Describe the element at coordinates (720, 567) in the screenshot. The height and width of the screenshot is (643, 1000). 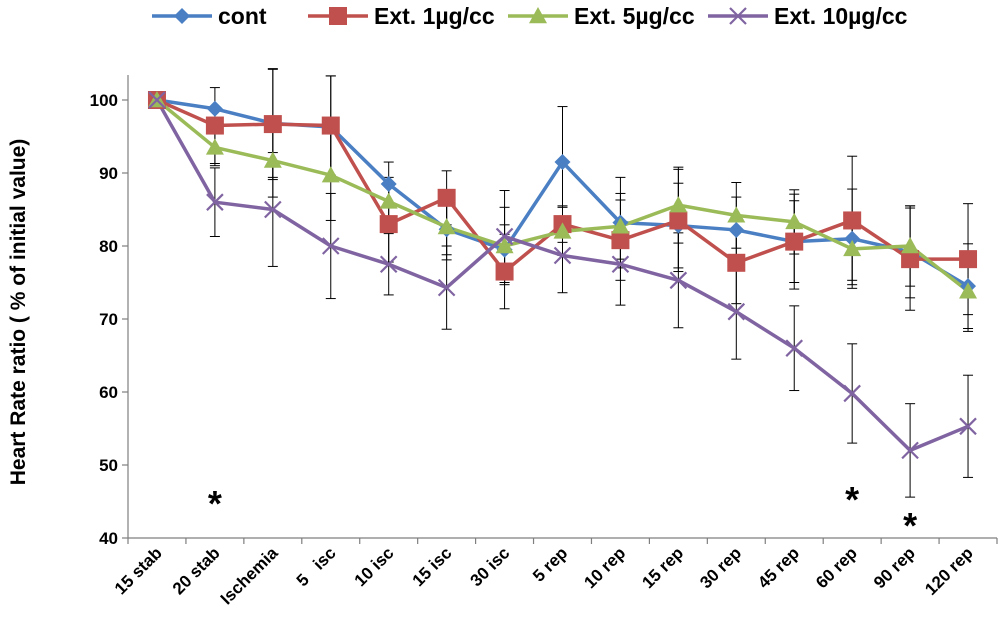
I see `x-tick-label: 30 rep` at that location.